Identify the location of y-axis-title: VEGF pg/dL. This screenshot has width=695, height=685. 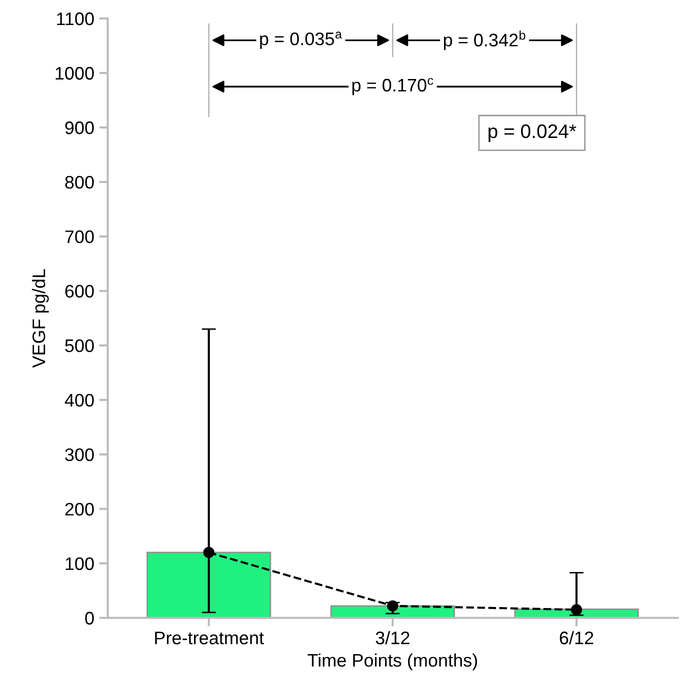
(40, 318).